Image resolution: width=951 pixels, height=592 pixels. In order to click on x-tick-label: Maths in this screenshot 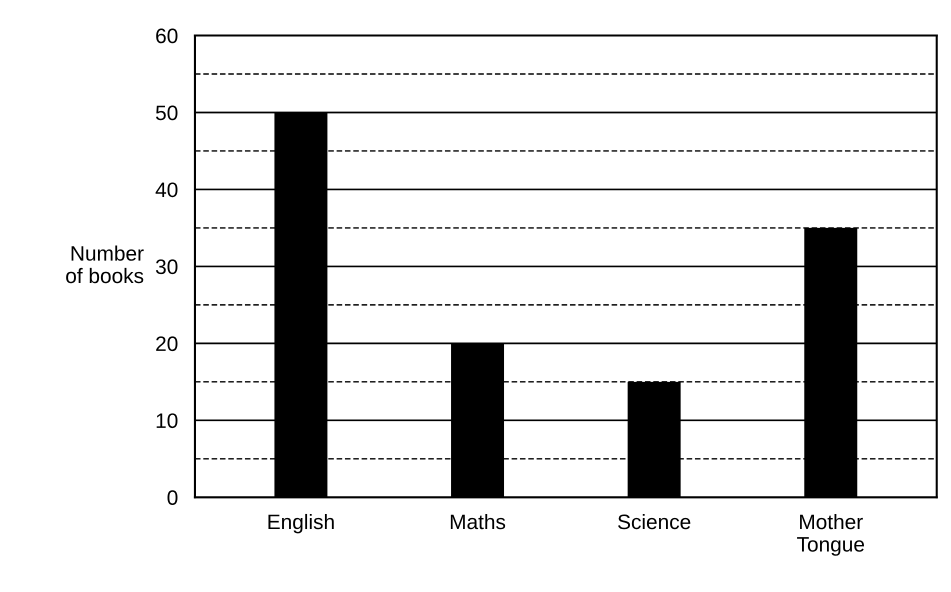, I will do `click(478, 522)`.